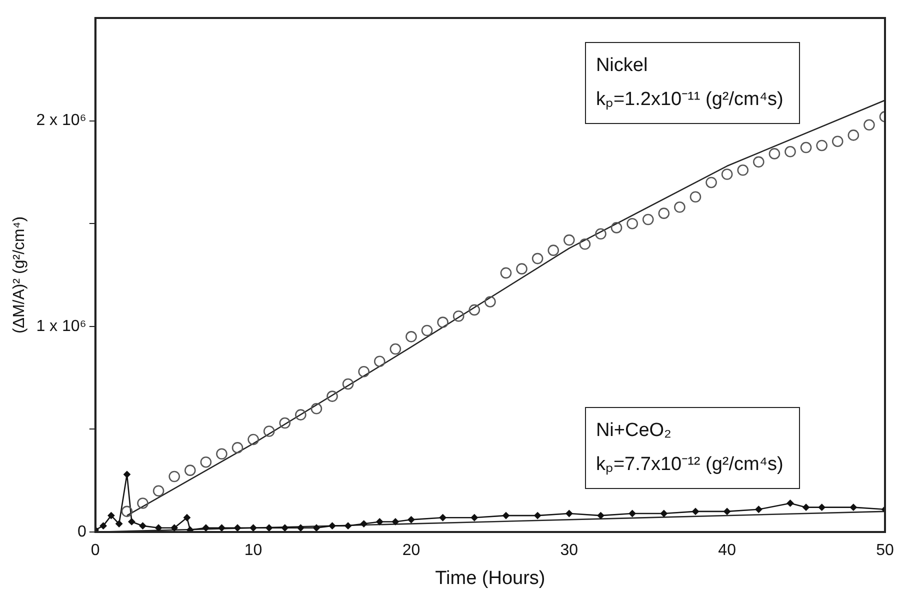 Image resolution: width=897 pixels, height=598 pixels. I want to click on x-tick-label: 10, so click(253, 551).